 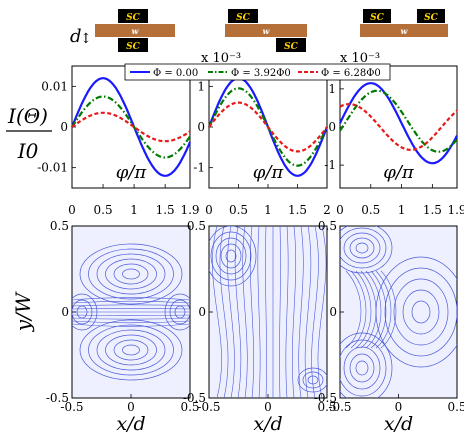 I want to click on line-panel-left: 0 0.5 1 1.5 1.9 0.01 0 -0.01 φ/π, so click(x=118, y=141).